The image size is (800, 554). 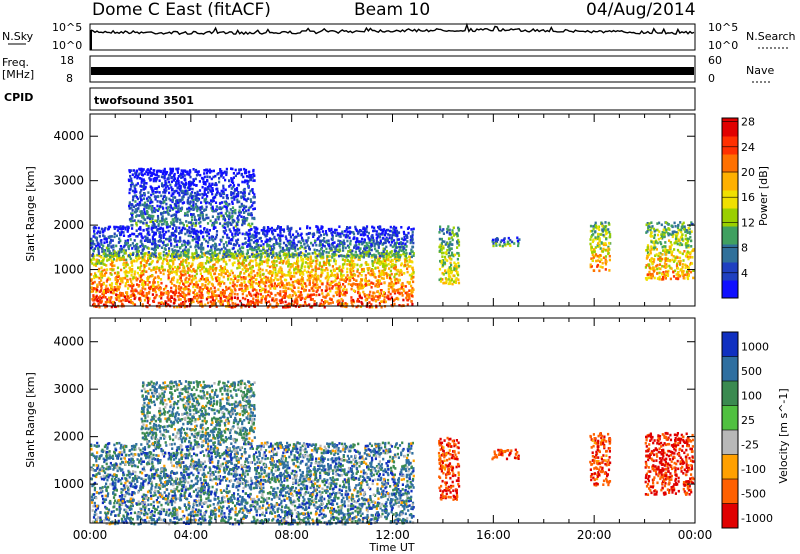 What do you see at coordinates (711, 78) in the screenshot?
I see `nave-tick-low: 0` at bounding box center [711, 78].